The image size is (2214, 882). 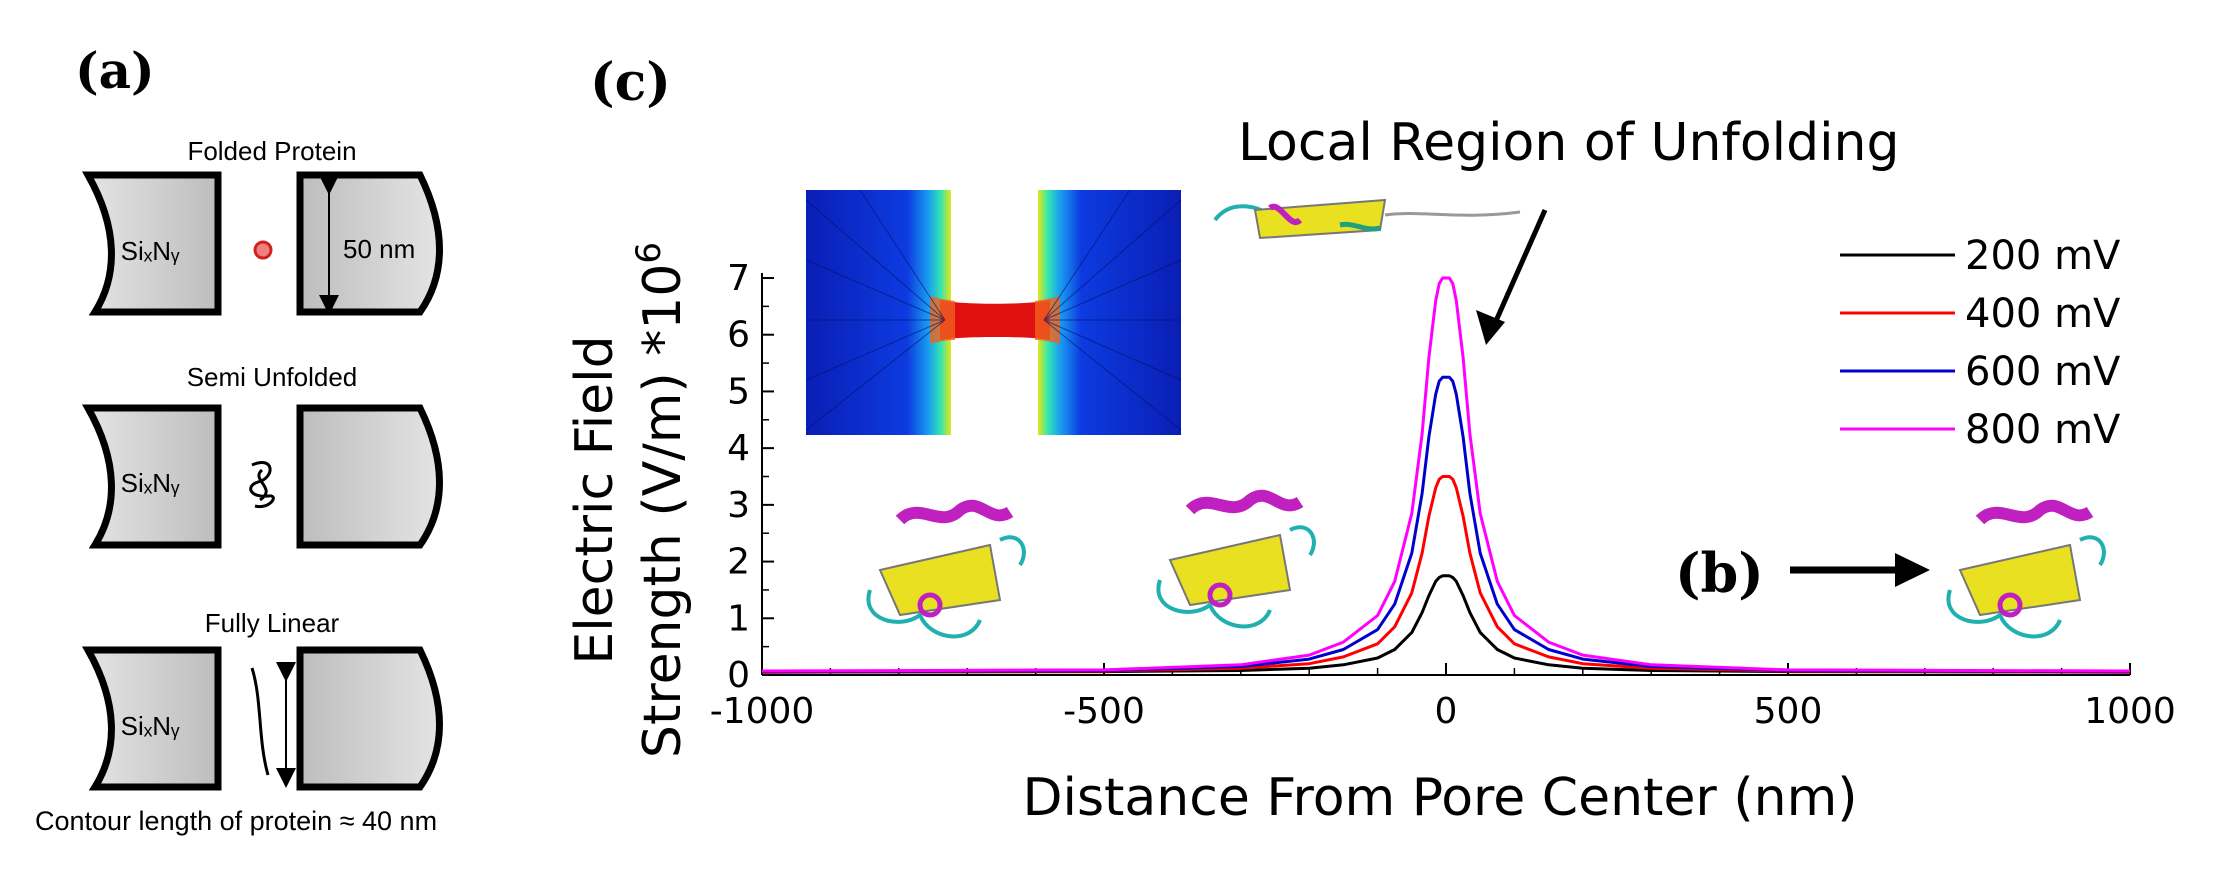 What do you see at coordinates (2043, 256) in the screenshot?
I see `legend-label: 200 mV` at bounding box center [2043, 256].